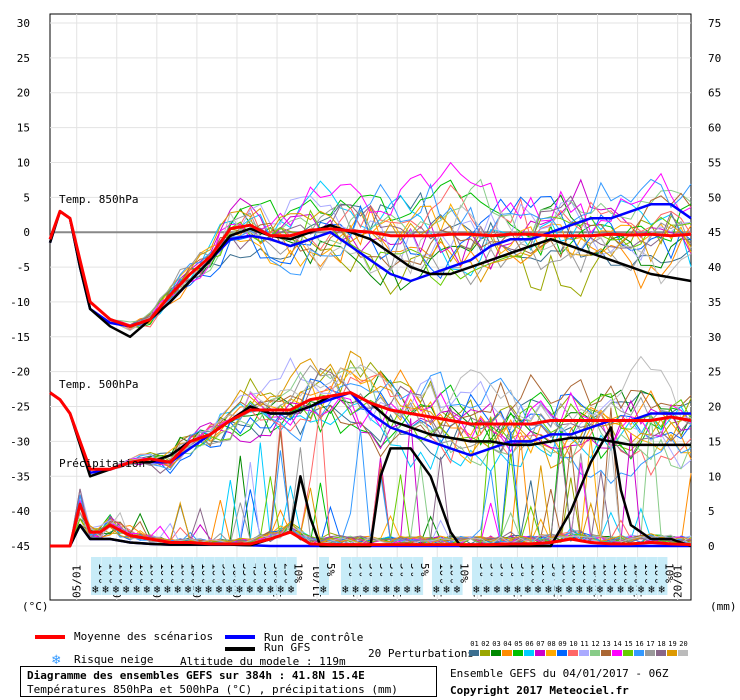 The image size is (740, 700). Describe the element at coordinates (35, 606) in the screenshot. I see `left-axis-unit: (°C)` at that location.